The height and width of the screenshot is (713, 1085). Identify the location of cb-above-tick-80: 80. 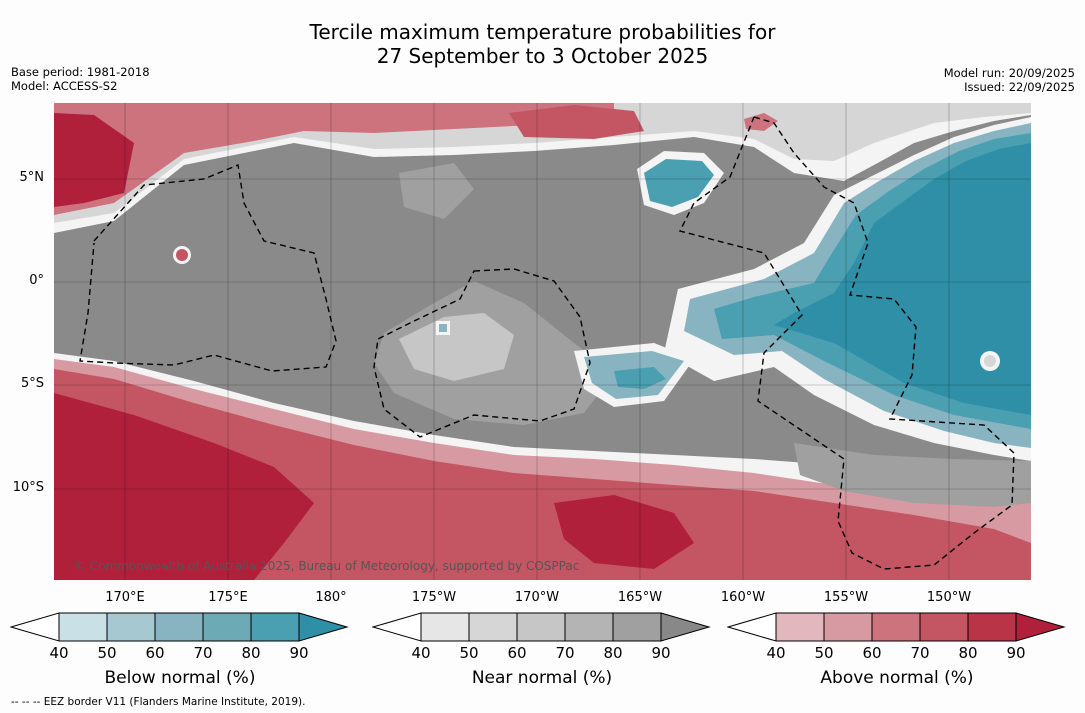
(967, 653).